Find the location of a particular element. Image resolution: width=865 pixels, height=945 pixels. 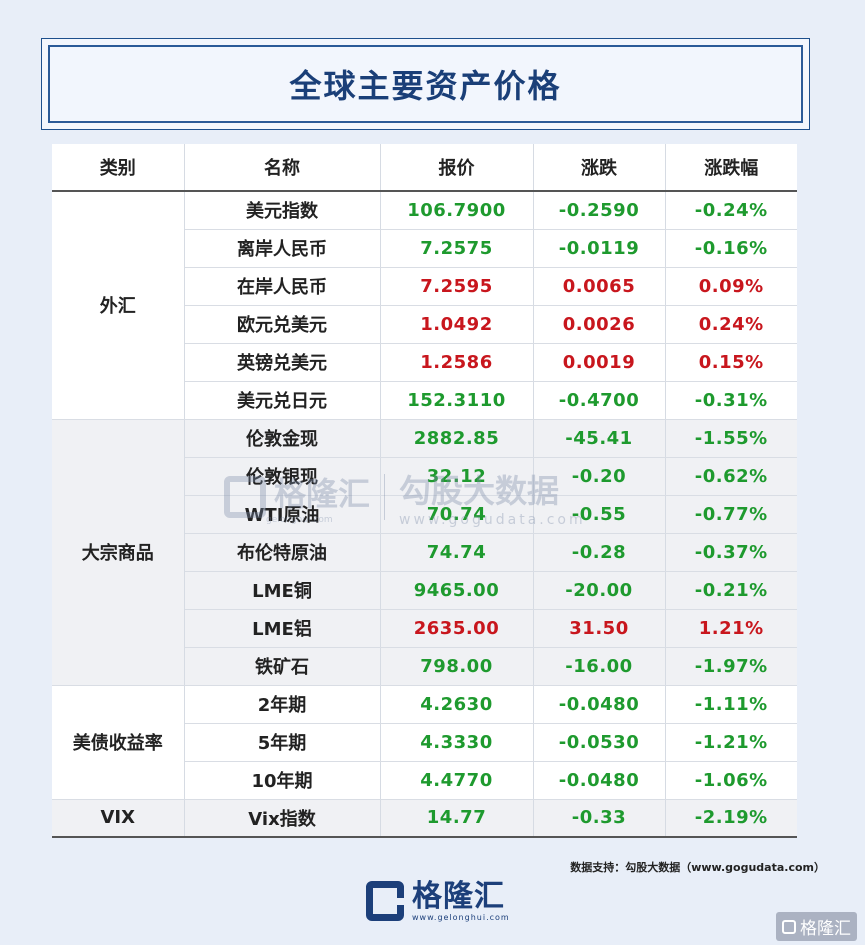

change-cell: -16.00 is located at coordinates (599, 666).